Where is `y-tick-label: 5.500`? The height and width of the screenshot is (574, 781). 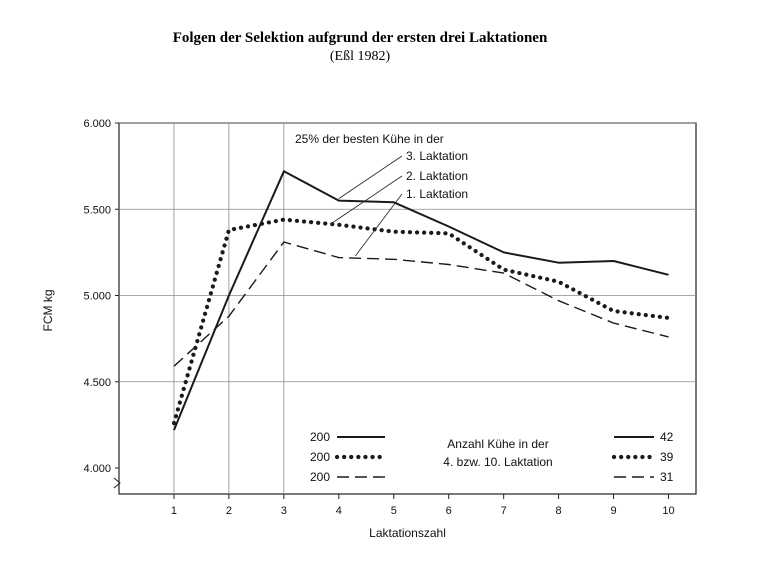
y-tick-label: 5.500 is located at coordinates (97, 210).